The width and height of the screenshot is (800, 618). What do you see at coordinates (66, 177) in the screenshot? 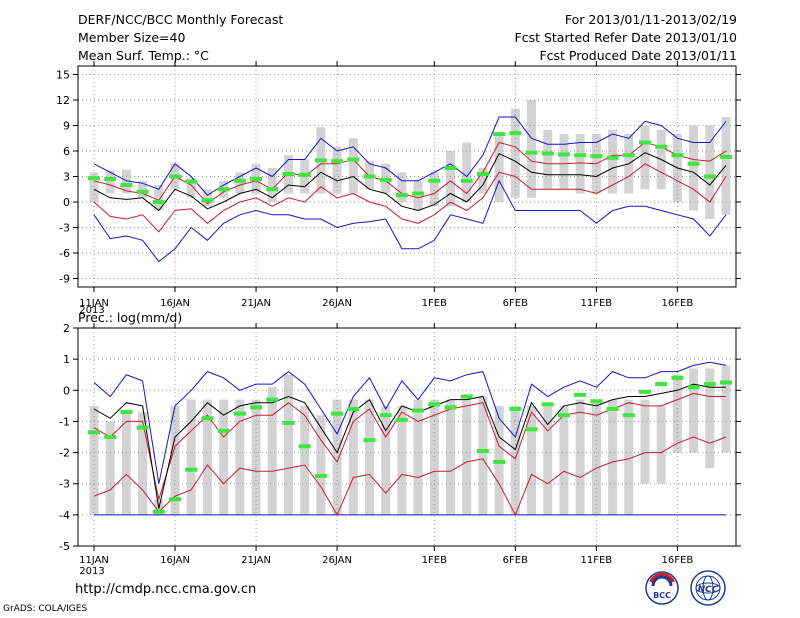
I see `y-tick-label: 3` at bounding box center [66, 177].